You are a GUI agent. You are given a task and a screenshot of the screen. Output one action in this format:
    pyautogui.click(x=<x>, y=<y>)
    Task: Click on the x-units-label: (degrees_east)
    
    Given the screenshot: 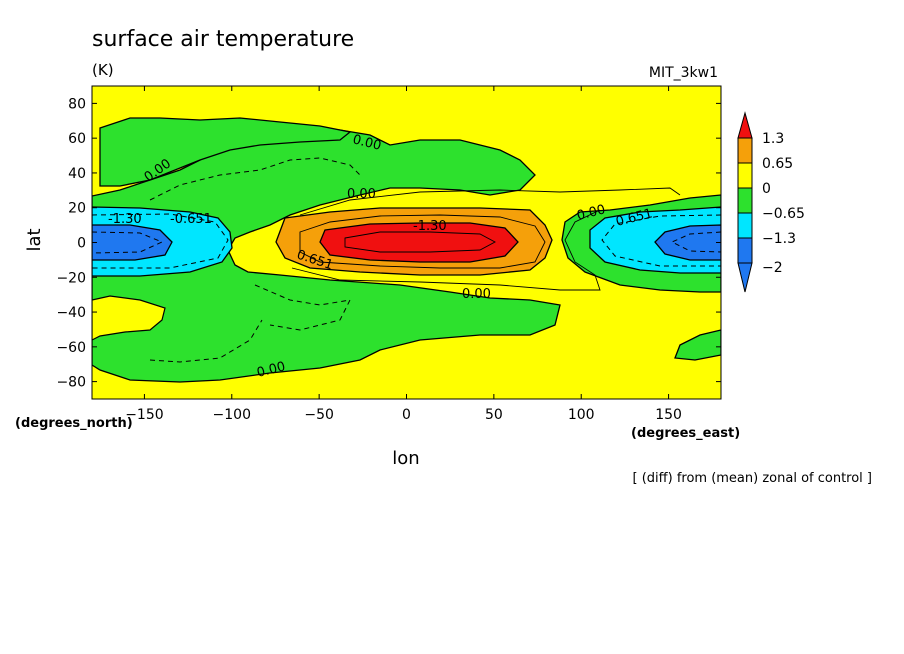 What is the action you would take?
    pyautogui.click(x=685, y=433)
    